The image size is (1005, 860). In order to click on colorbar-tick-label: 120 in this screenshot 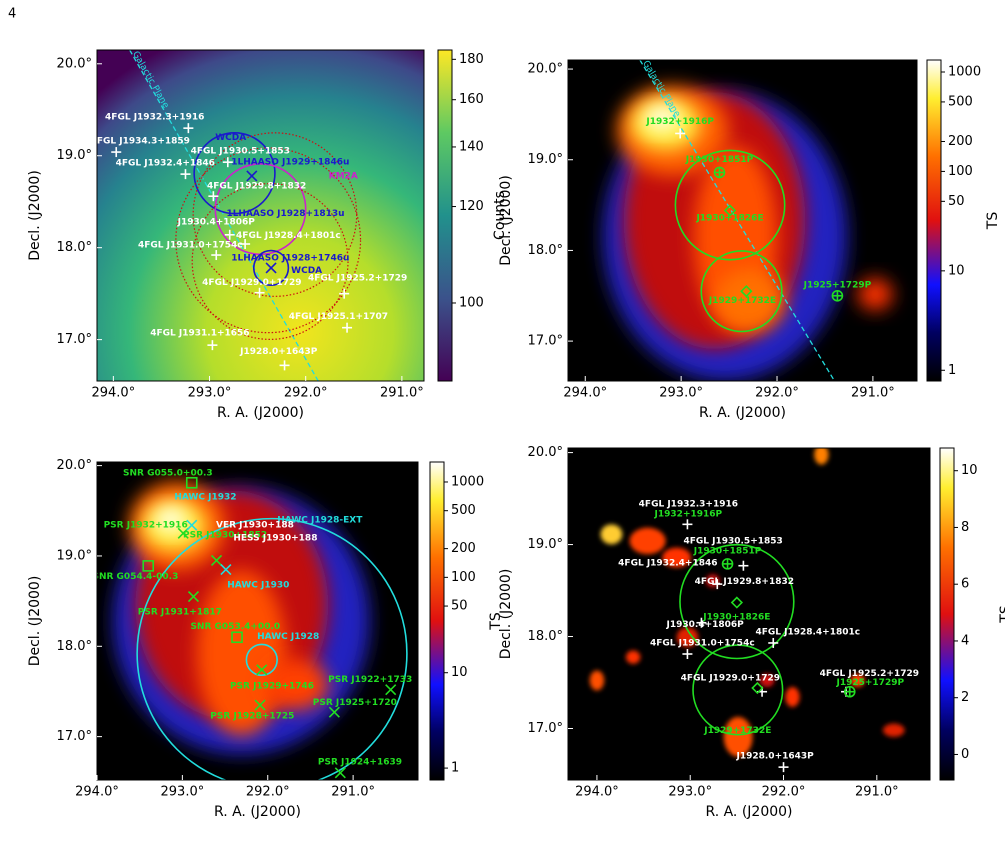, I will do `click(471, 206)`.